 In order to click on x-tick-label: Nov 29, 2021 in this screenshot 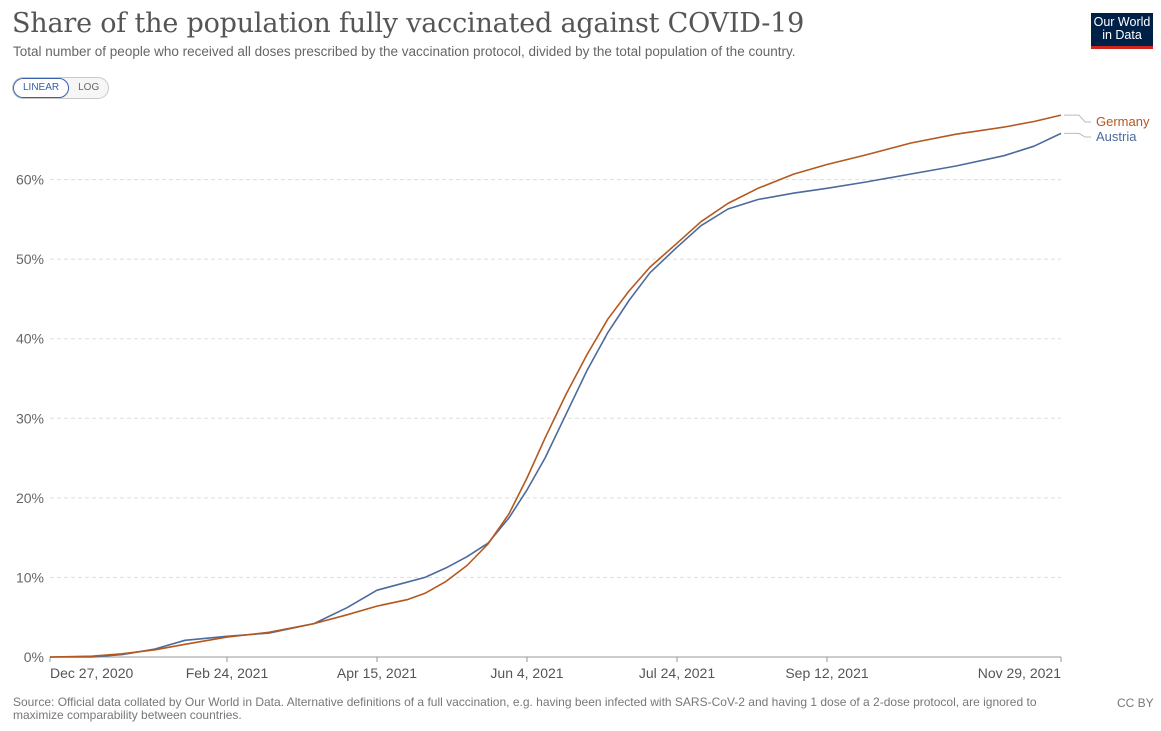, I will do `click(1019, 673)`.